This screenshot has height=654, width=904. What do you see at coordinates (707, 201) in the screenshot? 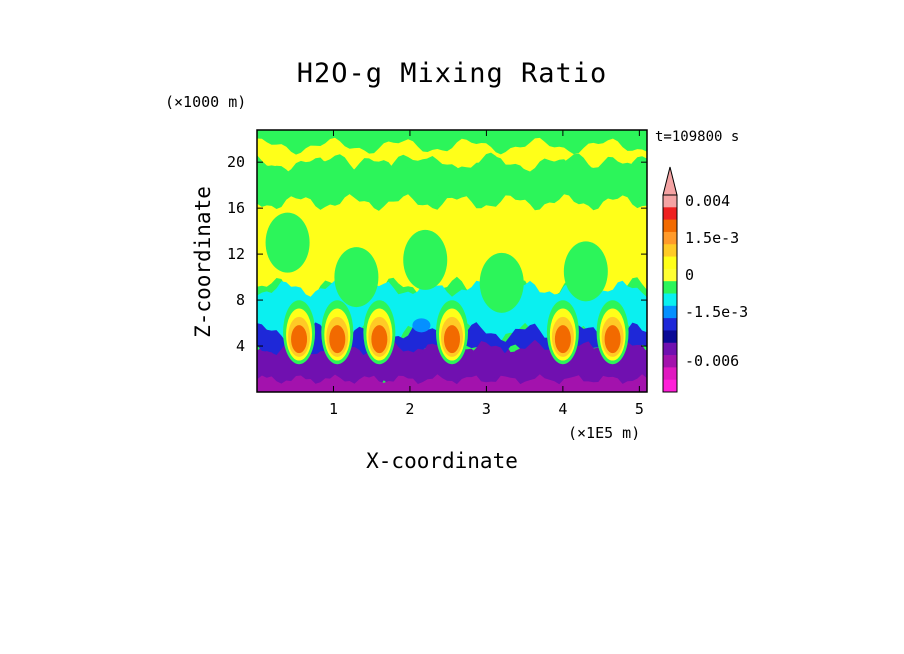
I see `colorbar-label-0: 0.004` at bounding box center [707, 201].